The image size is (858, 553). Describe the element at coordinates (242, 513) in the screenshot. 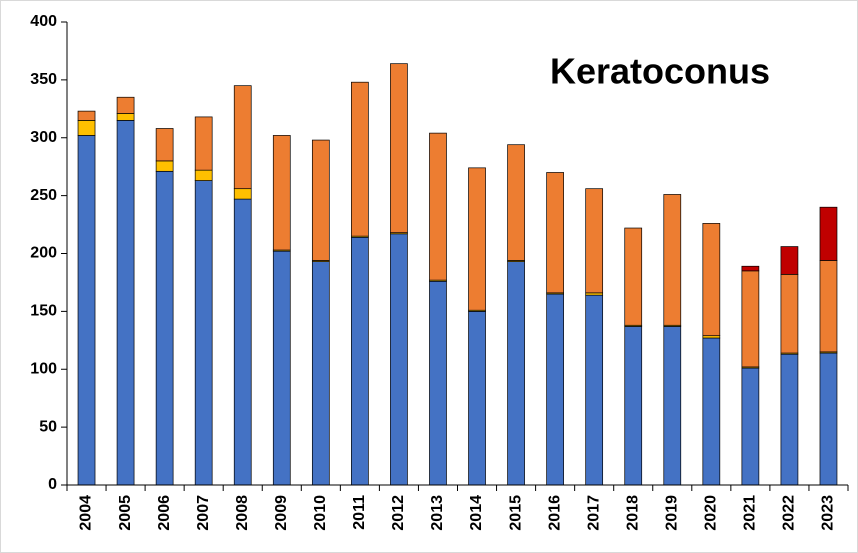

I see `x-tick-label: 2008` at that location.